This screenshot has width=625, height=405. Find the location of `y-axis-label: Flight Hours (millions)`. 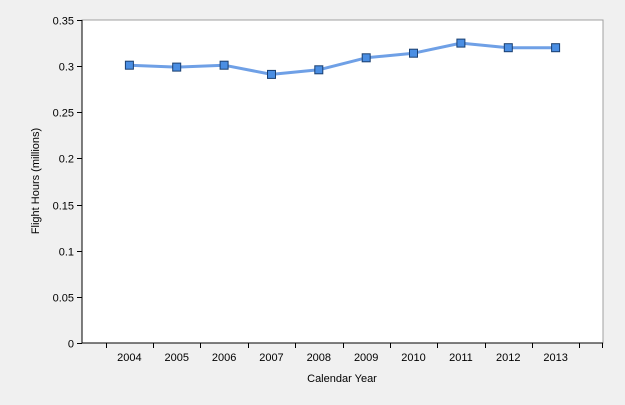

y-axis-label: Flight Hours (millions) is located at coordinates (36, 181).